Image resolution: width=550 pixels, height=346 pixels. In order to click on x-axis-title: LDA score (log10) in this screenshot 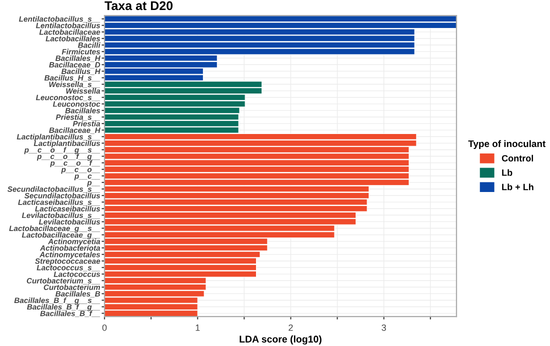, I will do `click(281, 340)`.